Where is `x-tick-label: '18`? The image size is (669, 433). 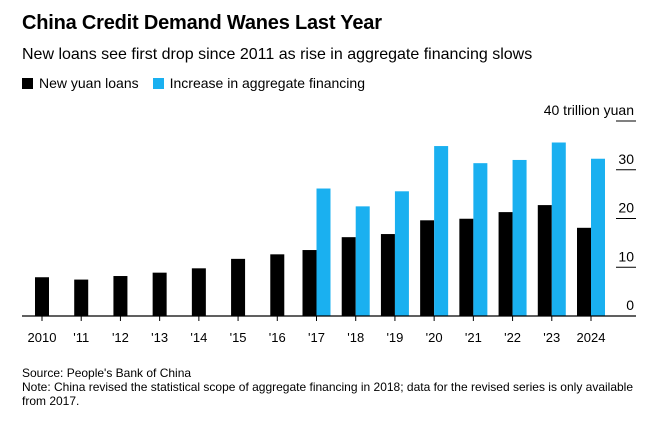 x-tick-label: '18 is located at coordinates (355, 337).